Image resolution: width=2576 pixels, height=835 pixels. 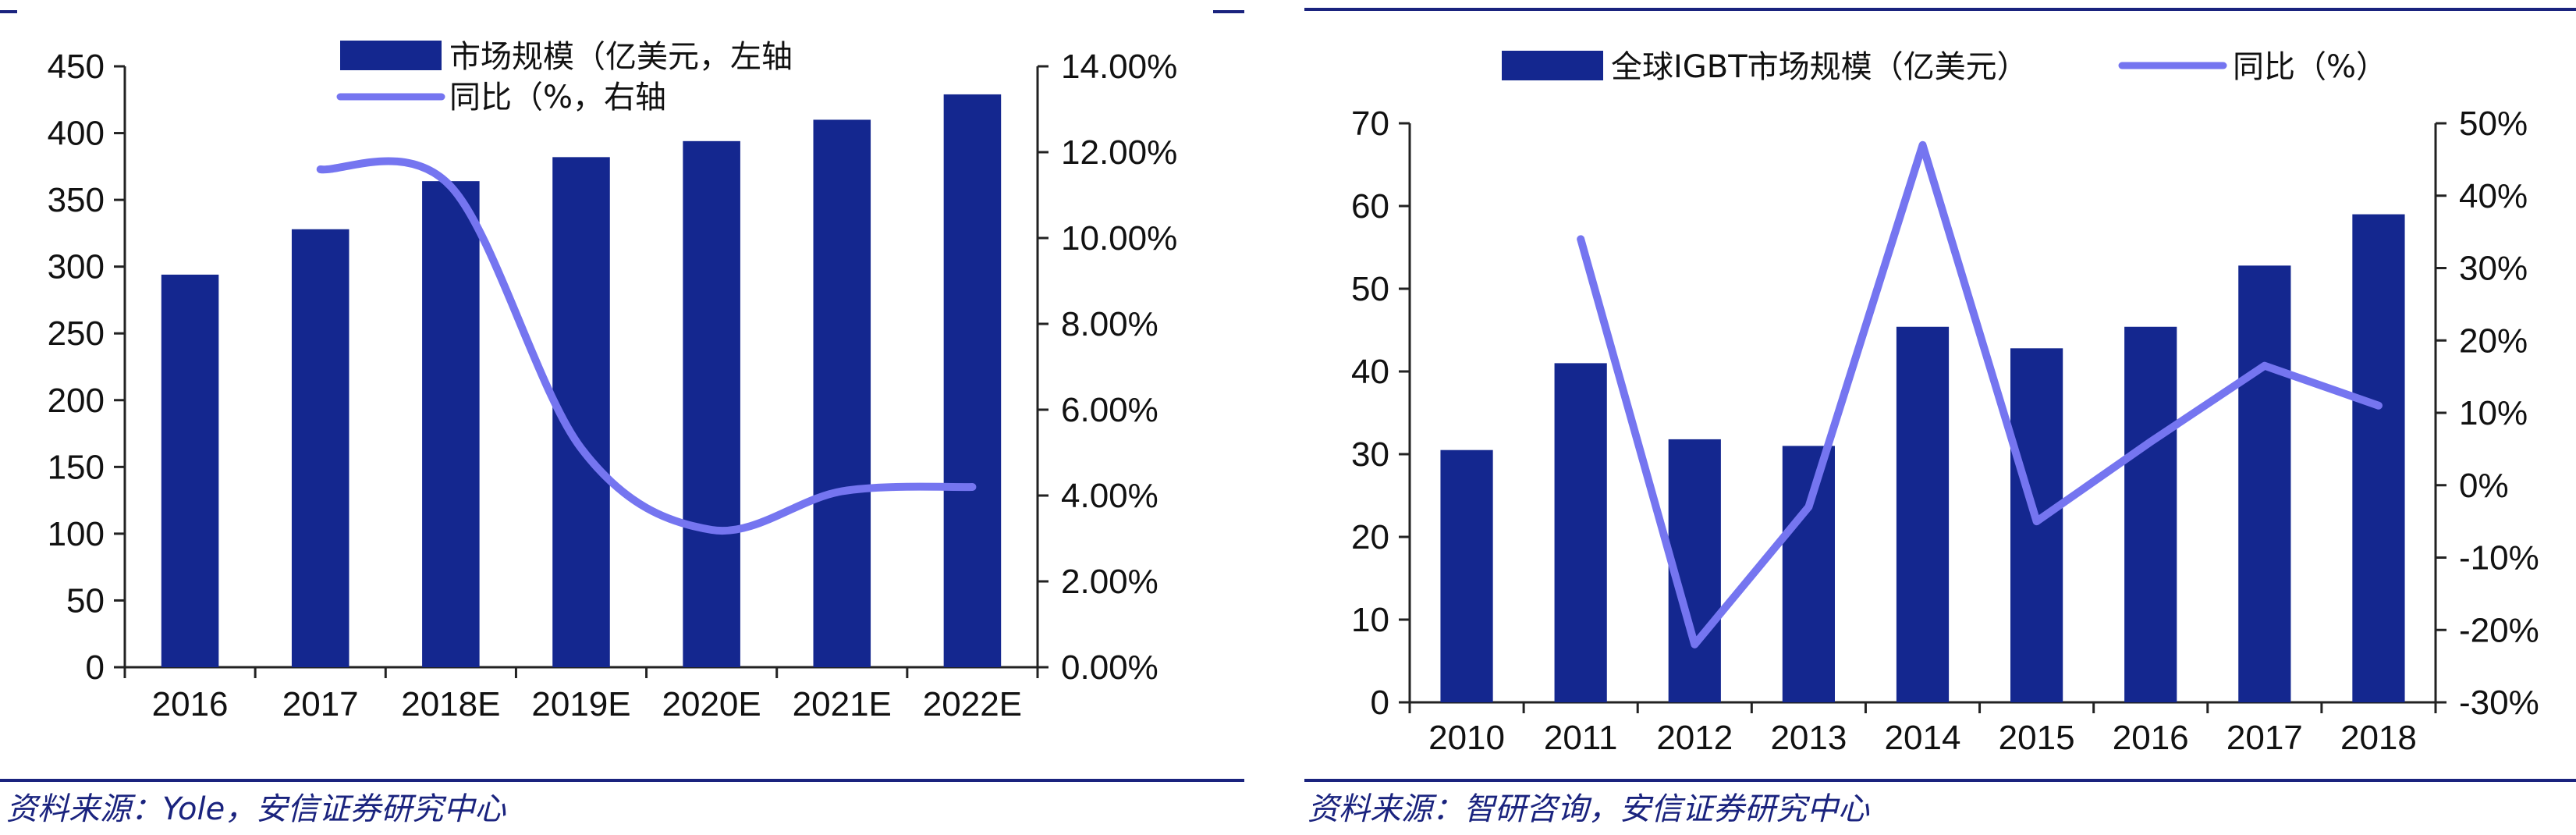 I want to click on right-y-right-tick-label: 40%, so click(x=2493, y=196).